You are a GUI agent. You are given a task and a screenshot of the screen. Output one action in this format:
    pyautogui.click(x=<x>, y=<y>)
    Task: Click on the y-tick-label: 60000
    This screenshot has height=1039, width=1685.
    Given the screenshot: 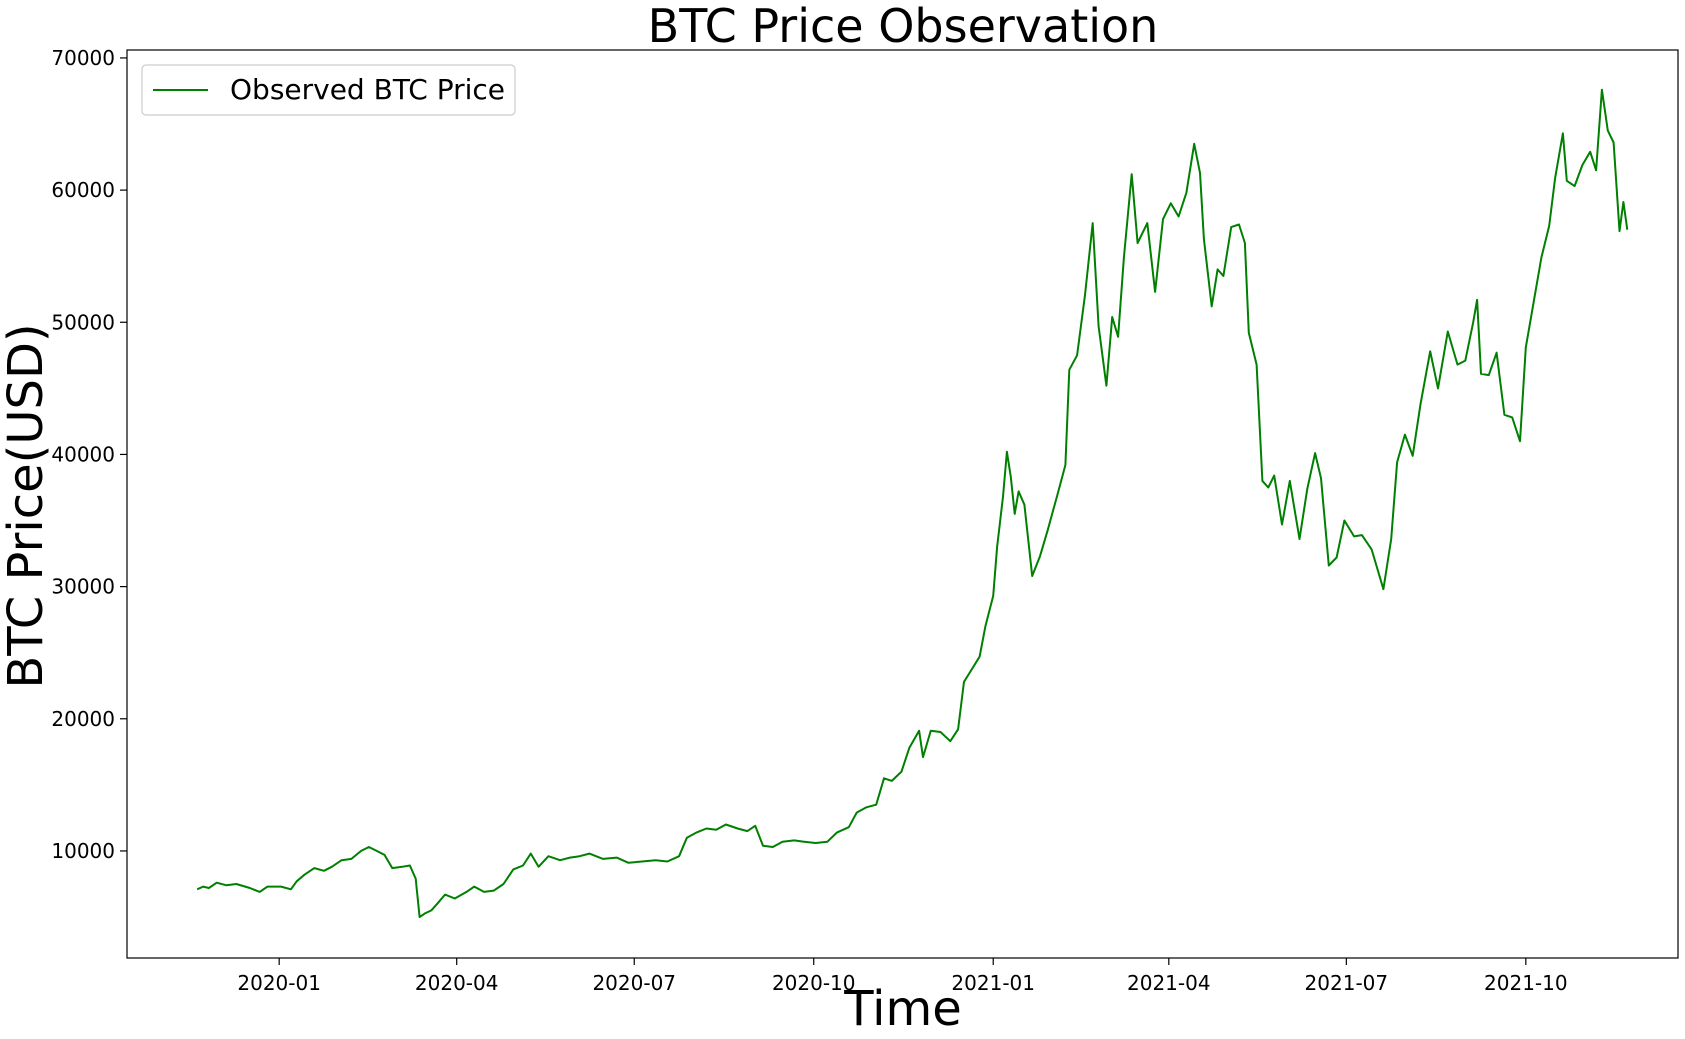 What is the action you would take?
    pyautogui.click(x=83, y=190)
    